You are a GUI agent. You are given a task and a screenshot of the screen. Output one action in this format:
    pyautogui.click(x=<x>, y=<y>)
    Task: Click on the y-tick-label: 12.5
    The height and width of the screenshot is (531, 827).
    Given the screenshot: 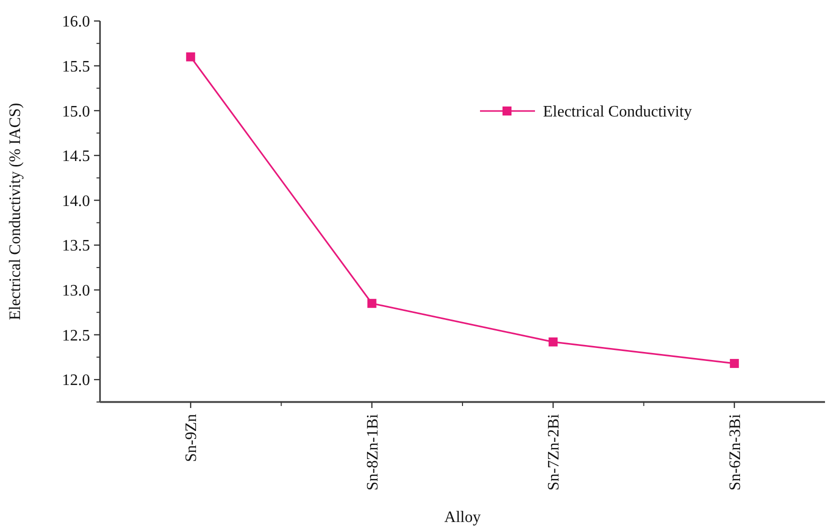 What is the action you would take?
    pyautogui.click(x=76, y=335)
    